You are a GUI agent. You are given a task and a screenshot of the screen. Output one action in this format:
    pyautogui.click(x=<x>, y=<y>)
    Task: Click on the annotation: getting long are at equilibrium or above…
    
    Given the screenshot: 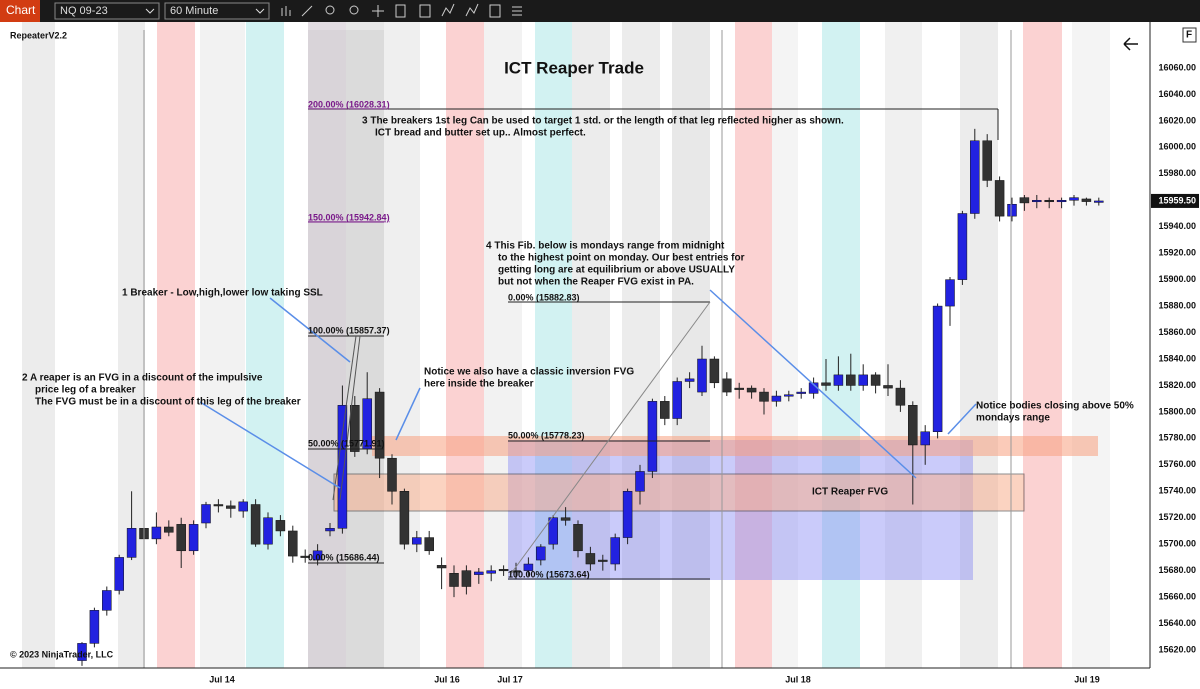 What is the action you would take?
    pyautogui.click(x=616, y=270)
    